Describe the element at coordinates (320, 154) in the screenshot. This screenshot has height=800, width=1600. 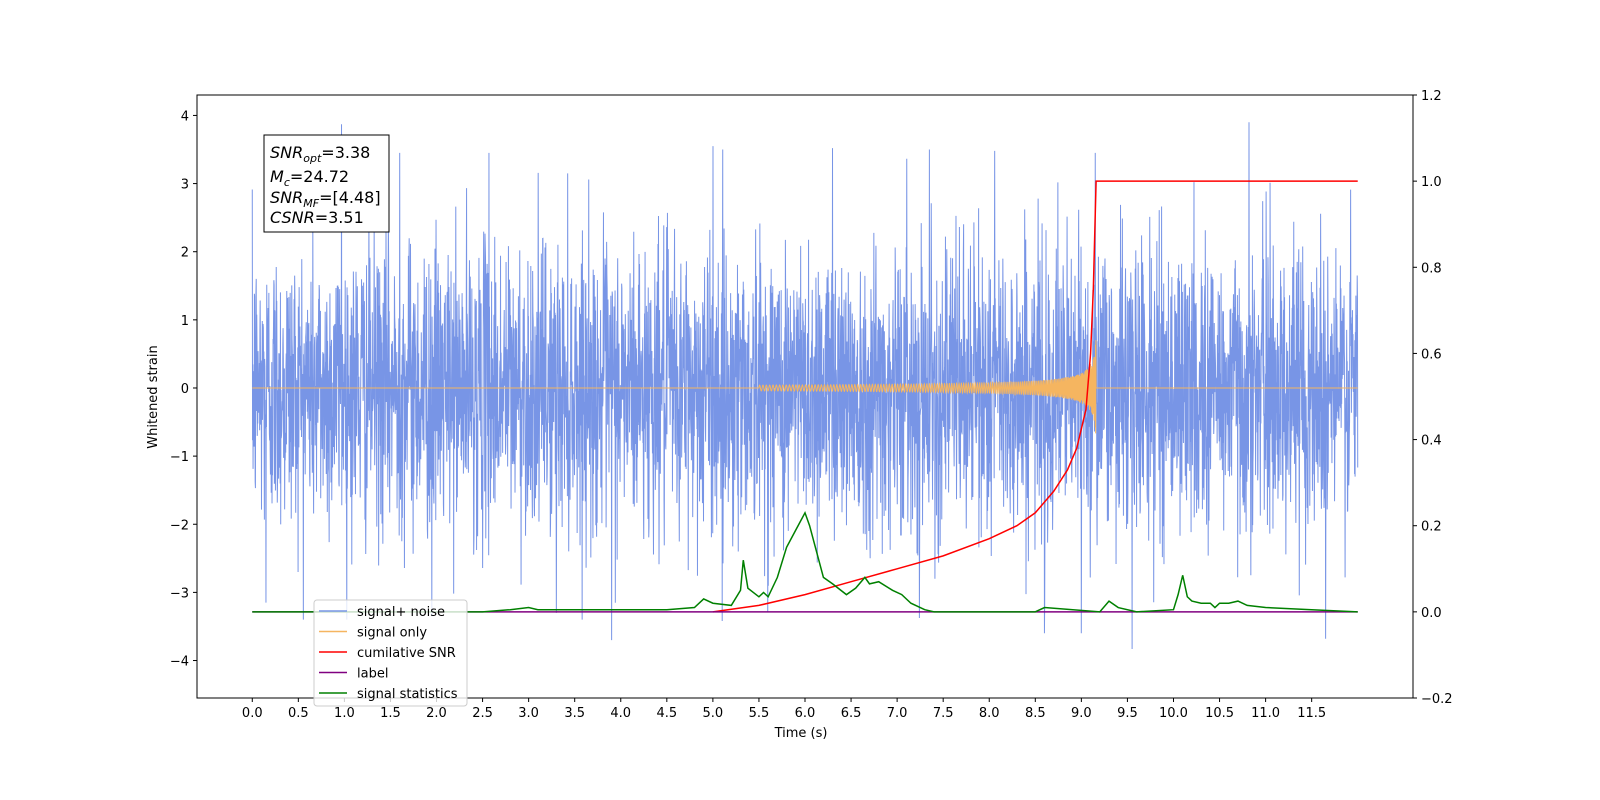
I see `annotation-snr-opt: SNRopt=3.38` at that location.